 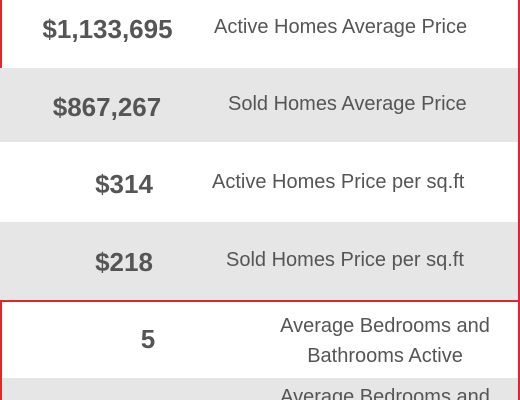 I want to click on frame-border-right, so click(x=519, y=200).